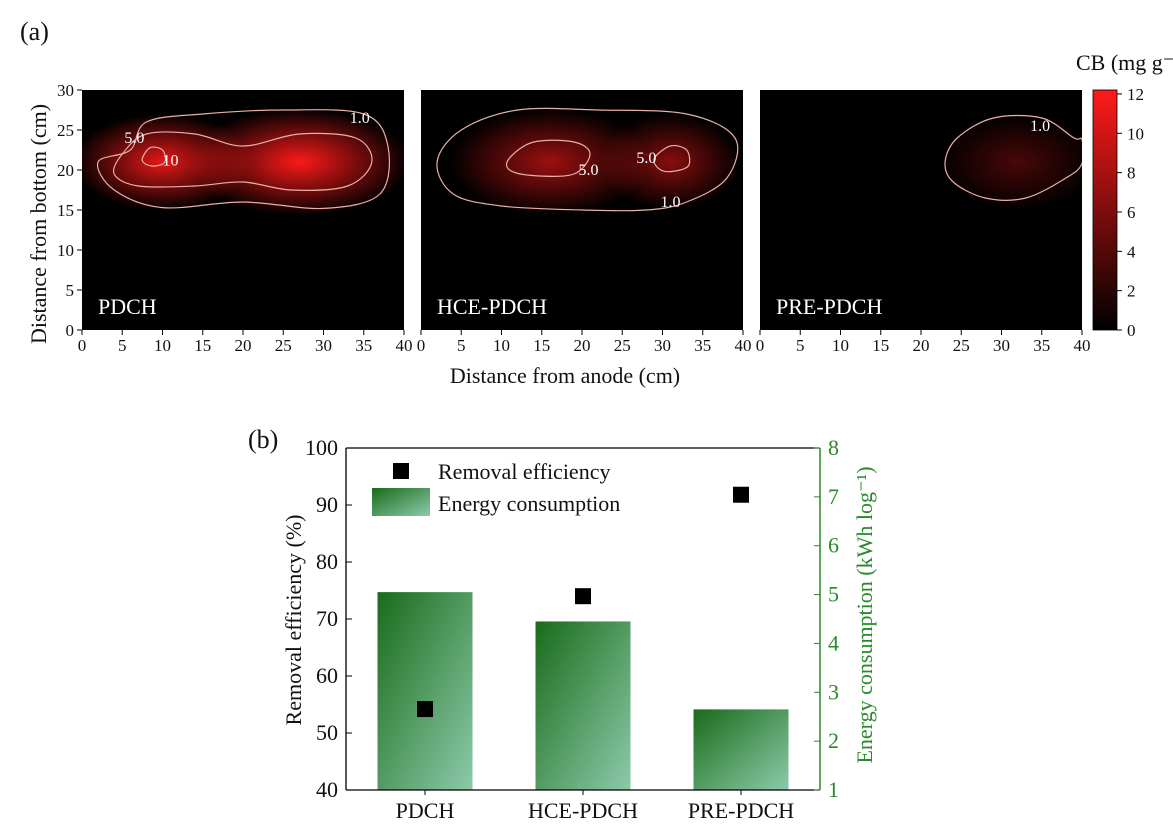 This screenshot has width=1173, height=837. What do you see at coordinates (293, 620) in the screenshot?
I see `bar-y-axis-label: Removal efficiency (%)` at bounding box center [293, 620].